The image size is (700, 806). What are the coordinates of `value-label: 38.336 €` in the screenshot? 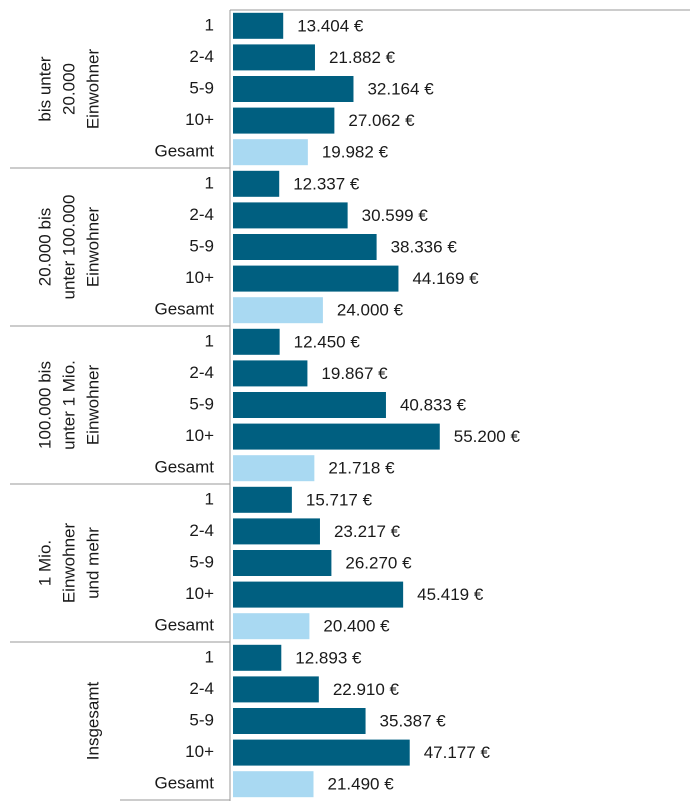 It's located at (424, 246).